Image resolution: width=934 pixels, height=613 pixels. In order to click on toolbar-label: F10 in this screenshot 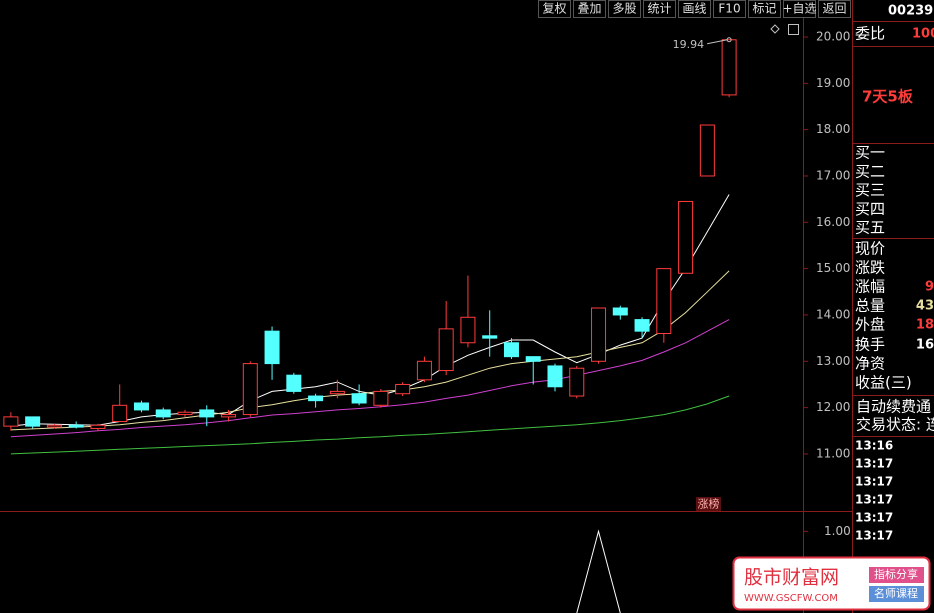, I will do `click(729, 9)`.